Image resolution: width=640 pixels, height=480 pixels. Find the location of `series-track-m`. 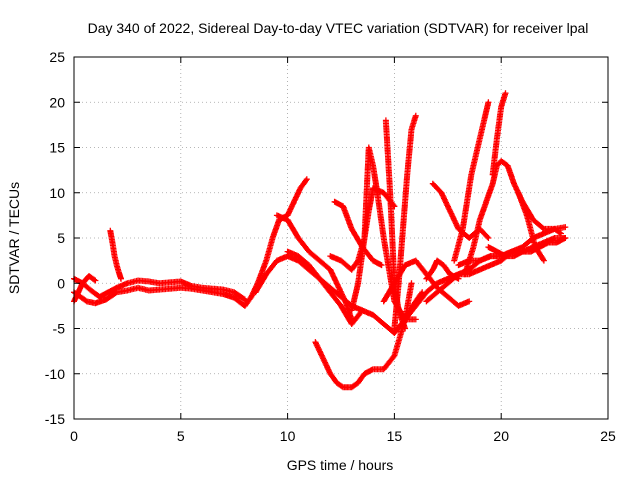

series-track-m is located at coordinates (405, 222).